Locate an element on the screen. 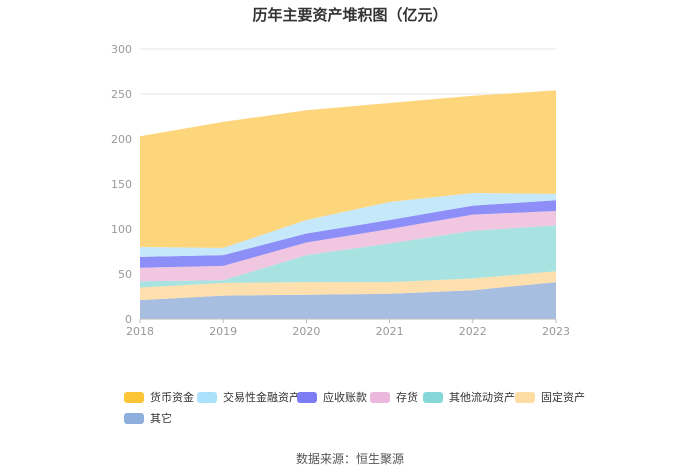 This screenshot has height=473, width=700. legend-item: 其他流动资产 is located at coordinates (469, 397).